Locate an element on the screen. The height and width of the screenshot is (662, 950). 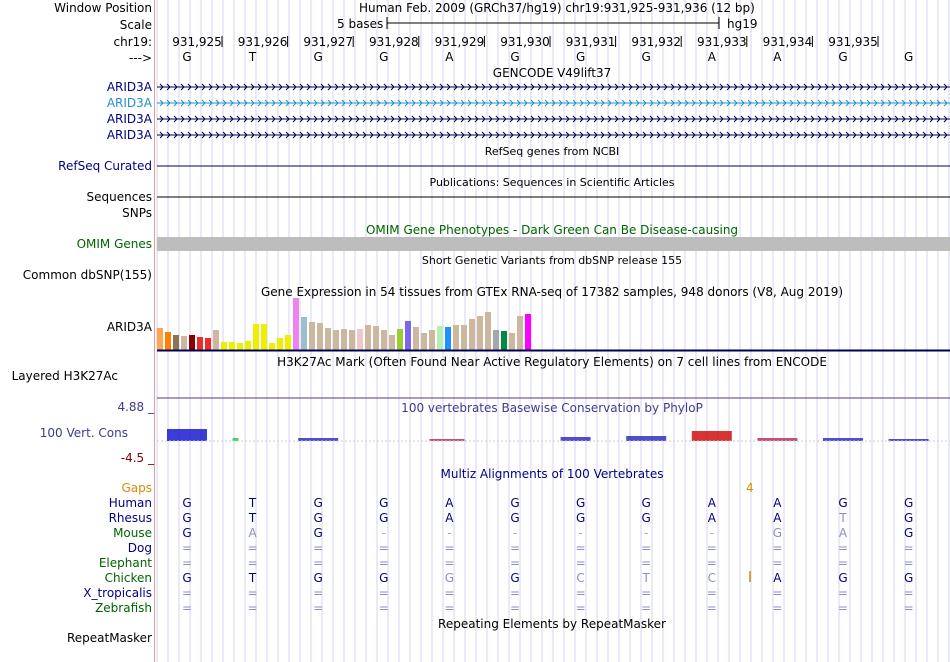
gap-count: 4 is located at coordinates (750, 488).